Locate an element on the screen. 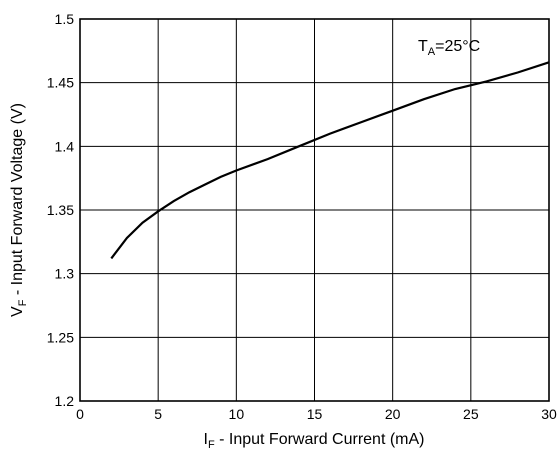  y-tick-label: 1.35 is located at coordinates (60, 210).